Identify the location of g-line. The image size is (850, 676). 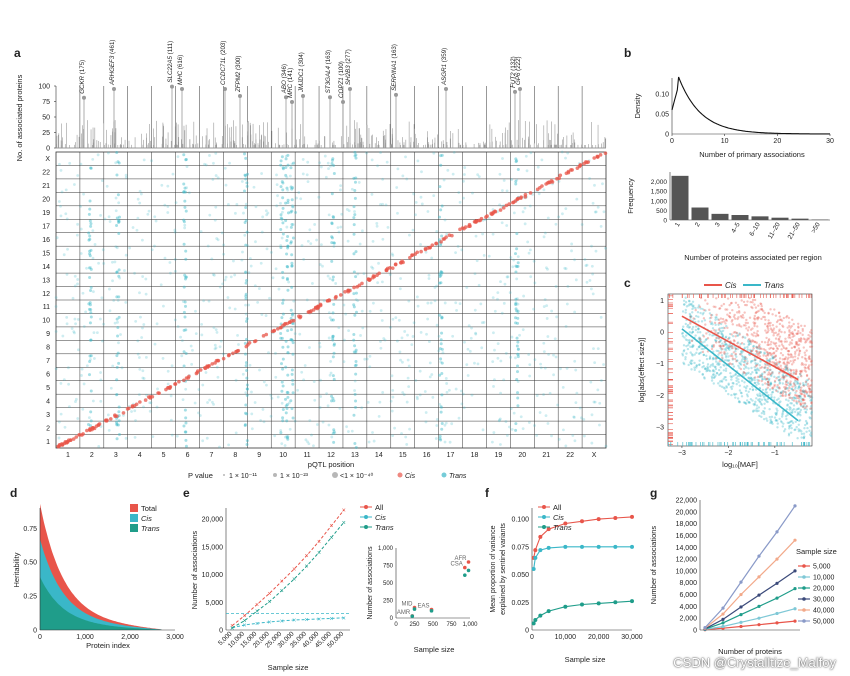
(750, 609).